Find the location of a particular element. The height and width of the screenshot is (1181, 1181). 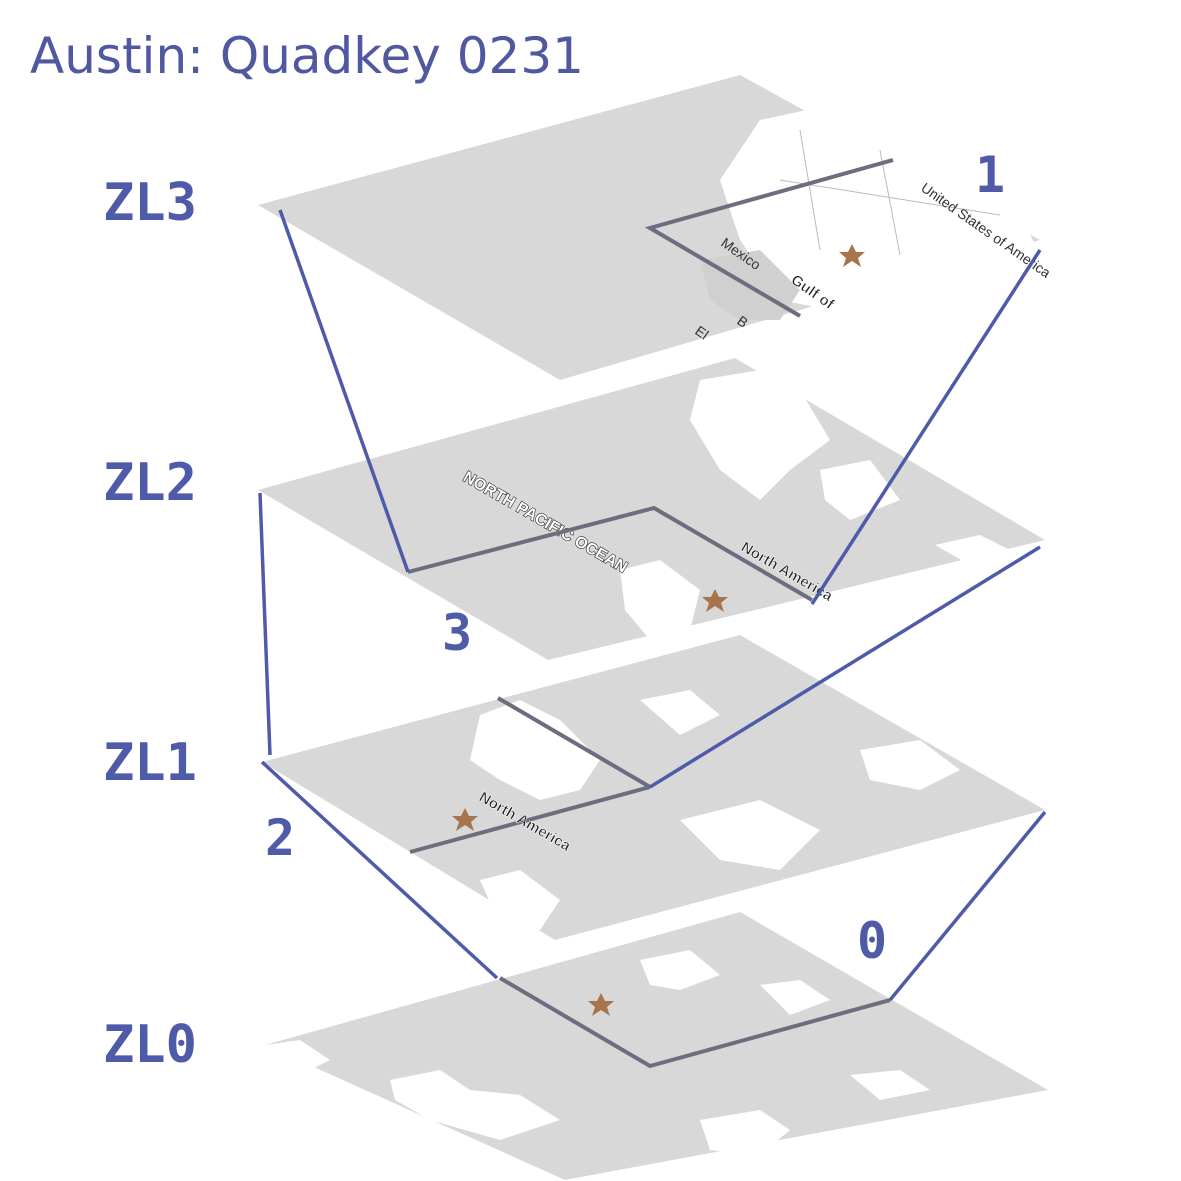

quadrant-digit-zl3: 1 is located at coordinates (990, 175).